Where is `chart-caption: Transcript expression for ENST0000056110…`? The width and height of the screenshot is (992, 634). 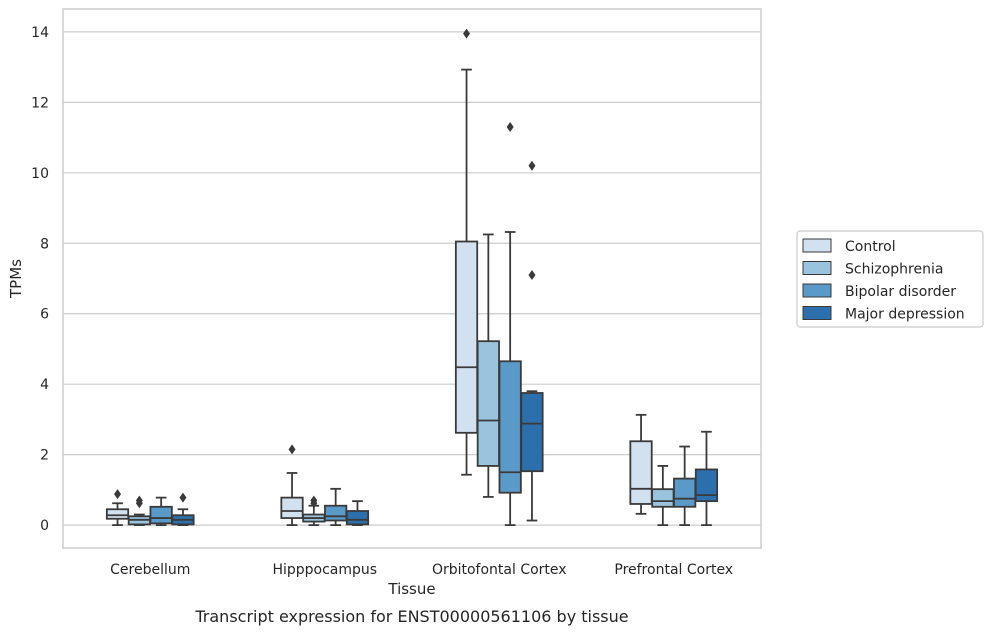
chart-caption: Transcript expression for ENST0000056110… is located at coordinates (411, 616).